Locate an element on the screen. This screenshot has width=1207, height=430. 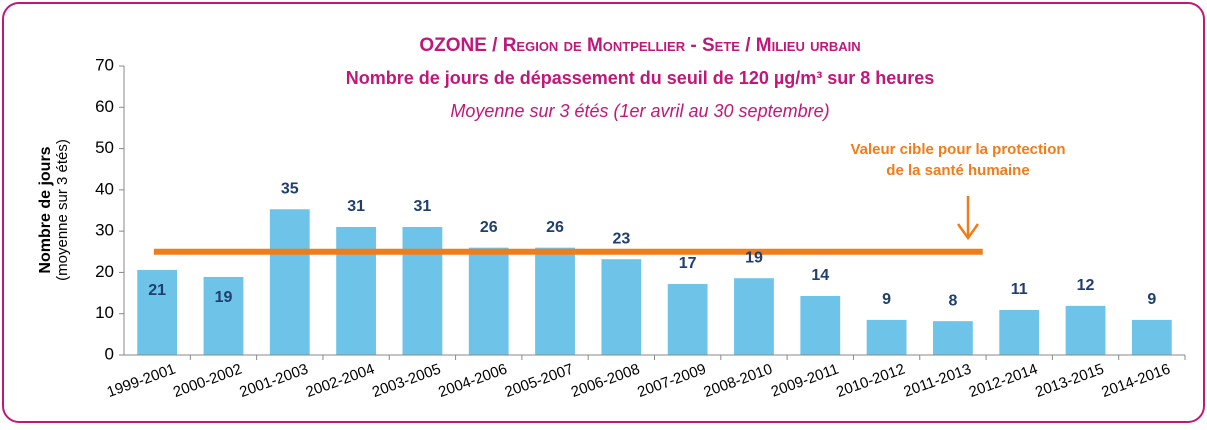
value-label: 23 is located at coordinates (621, 238).